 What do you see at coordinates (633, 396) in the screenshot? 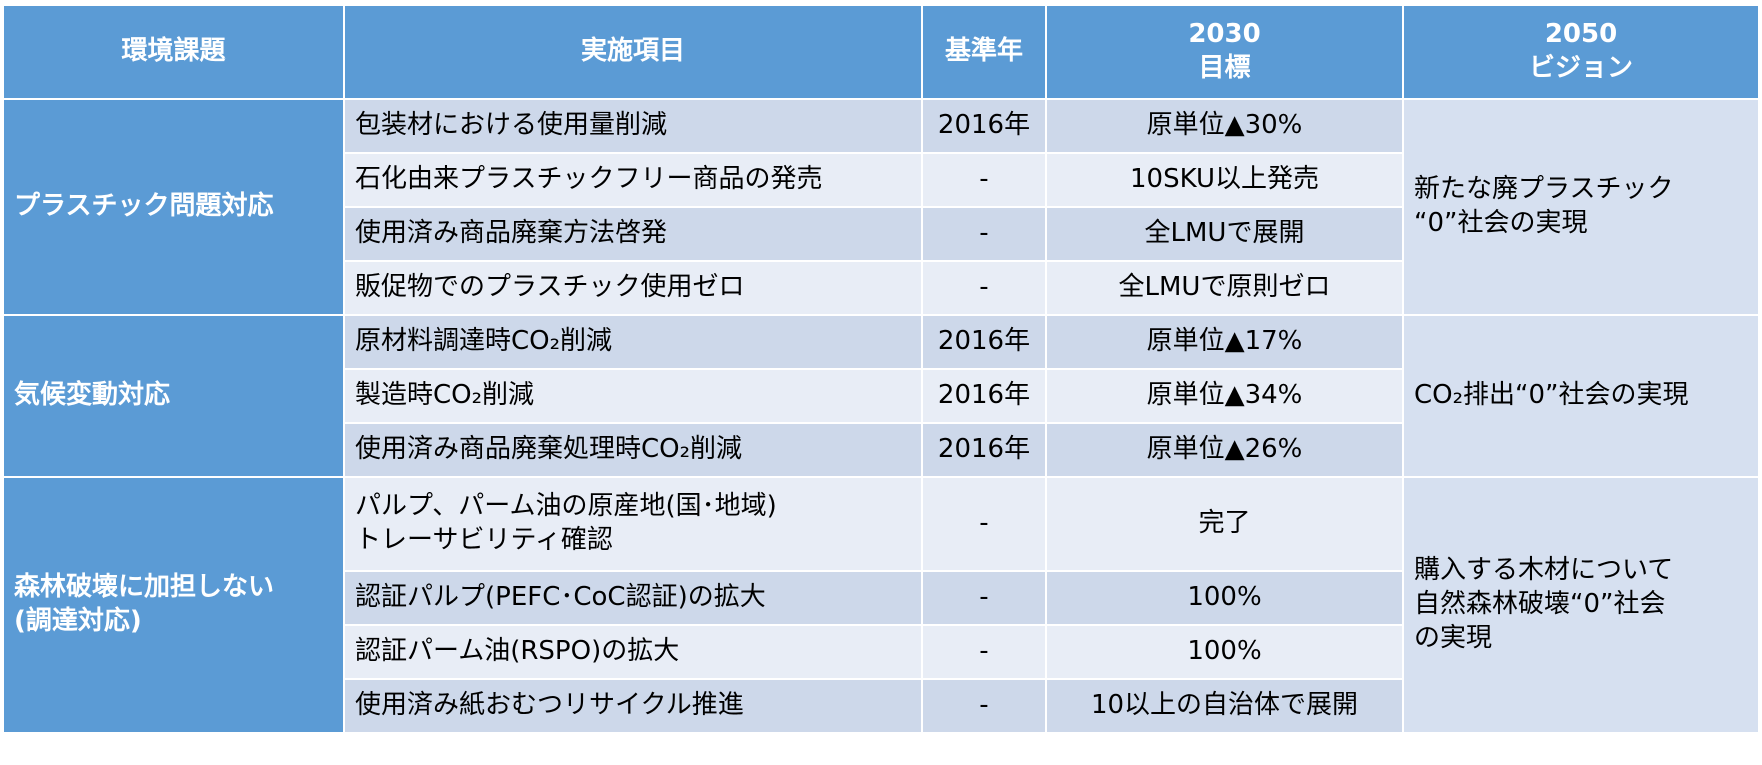
I see `item-cell: 製造時CO₂削減` at bounding box center [633, 396].